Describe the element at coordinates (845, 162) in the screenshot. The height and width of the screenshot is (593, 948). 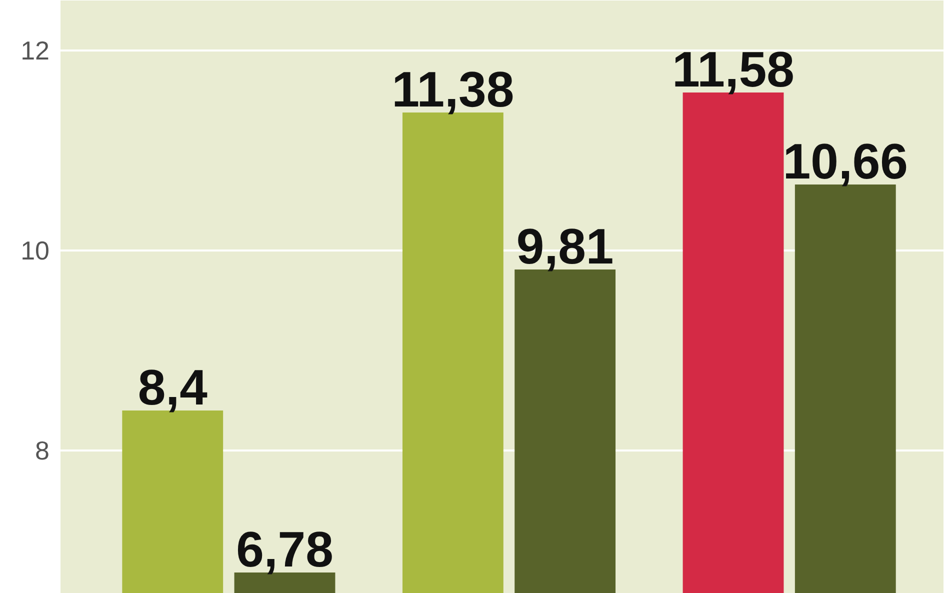
I see `data-label: 10,66` at that location.